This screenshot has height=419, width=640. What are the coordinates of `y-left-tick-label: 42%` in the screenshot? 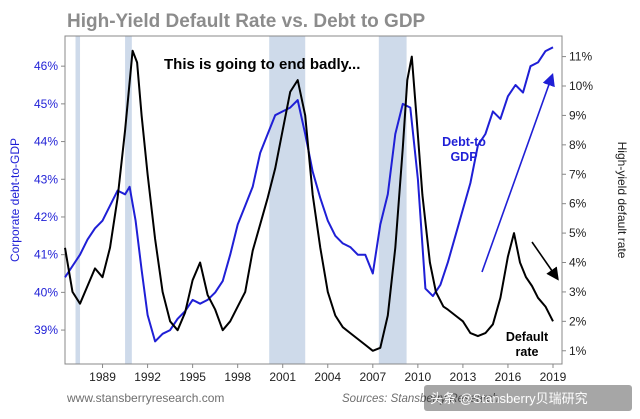 It's located at (46, 217).